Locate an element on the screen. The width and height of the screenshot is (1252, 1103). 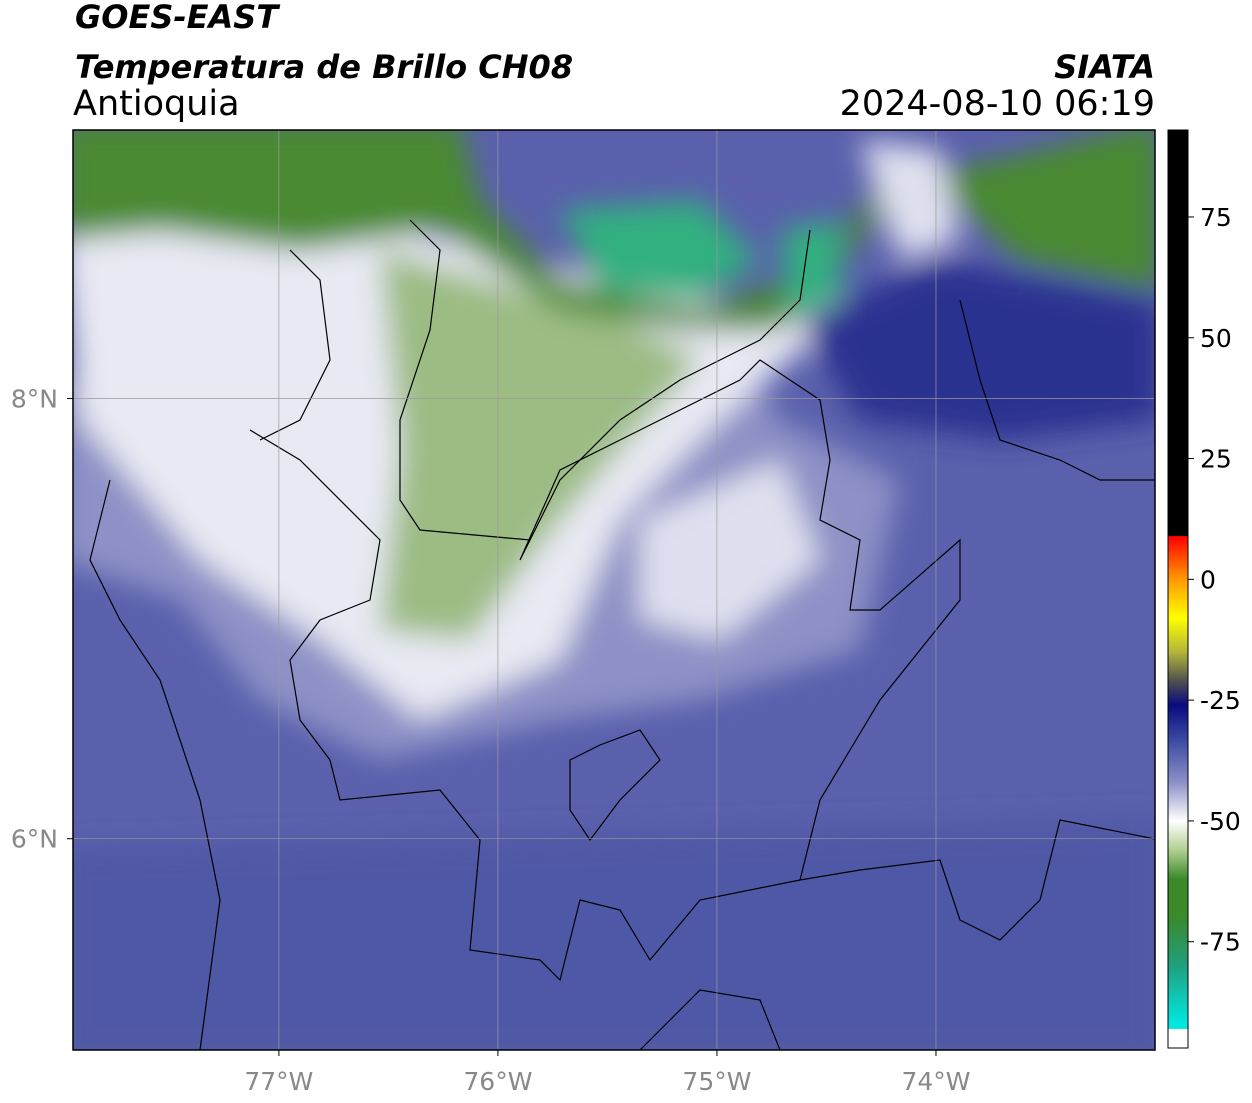
colorbar-tick-label: -25 is located at coordinates (1220, 700).